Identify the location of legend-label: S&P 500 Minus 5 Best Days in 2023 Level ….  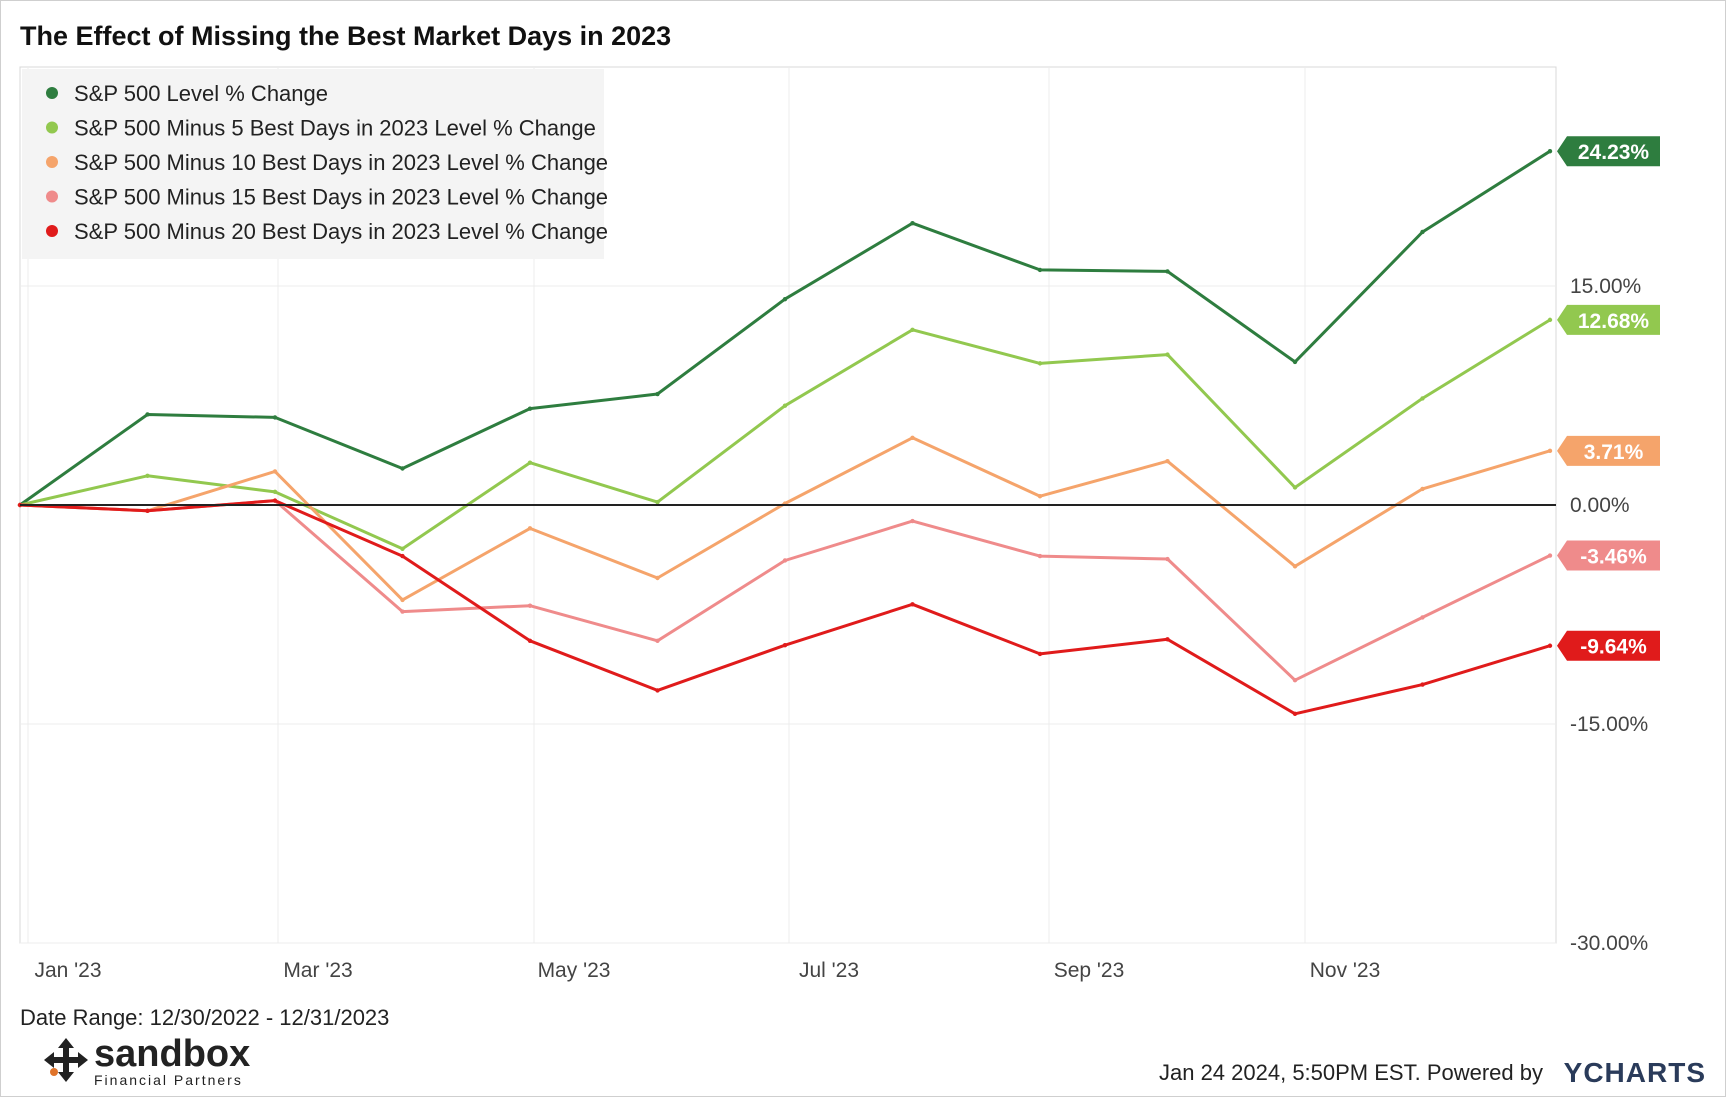
(335, 128).